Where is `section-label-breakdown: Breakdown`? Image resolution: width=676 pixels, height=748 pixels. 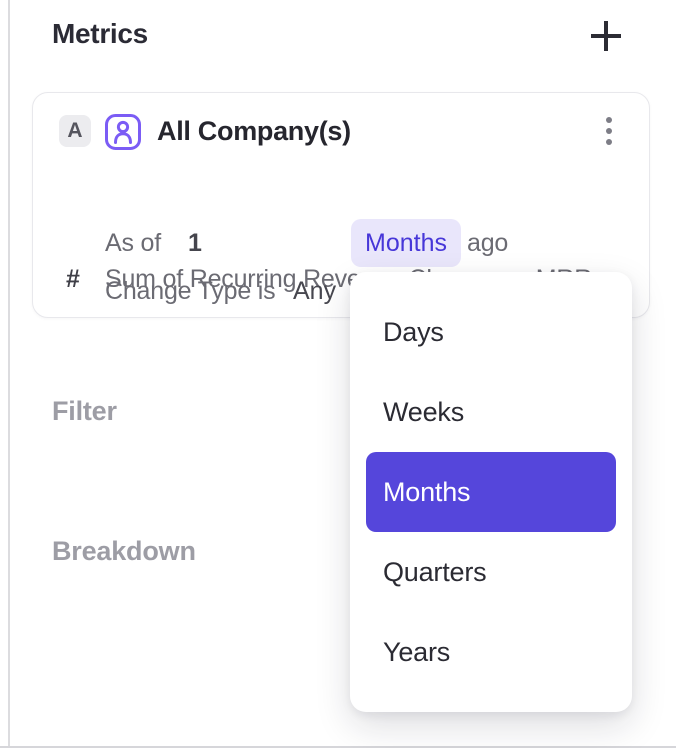 section-label-breakdown: Breakdown is located at coordinates (124, 551).